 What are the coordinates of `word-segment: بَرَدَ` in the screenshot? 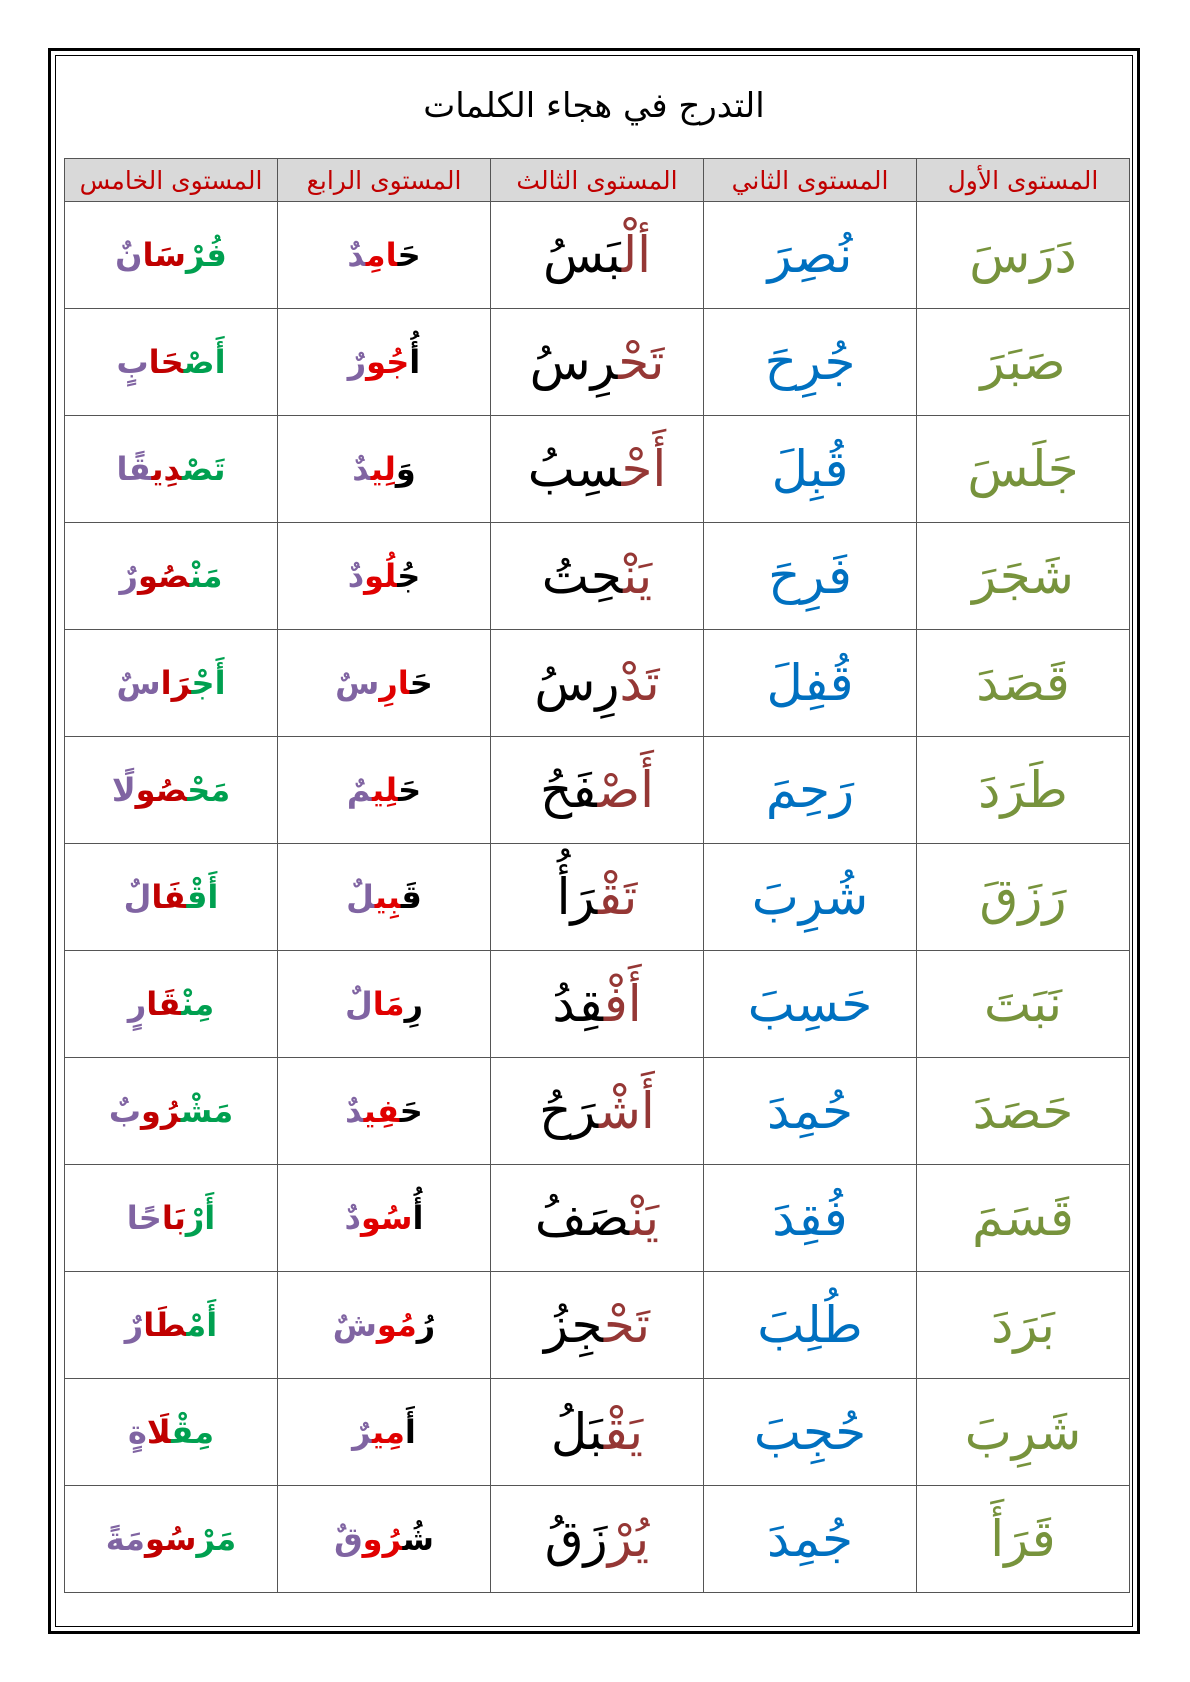 It's located at (1023, 1325).